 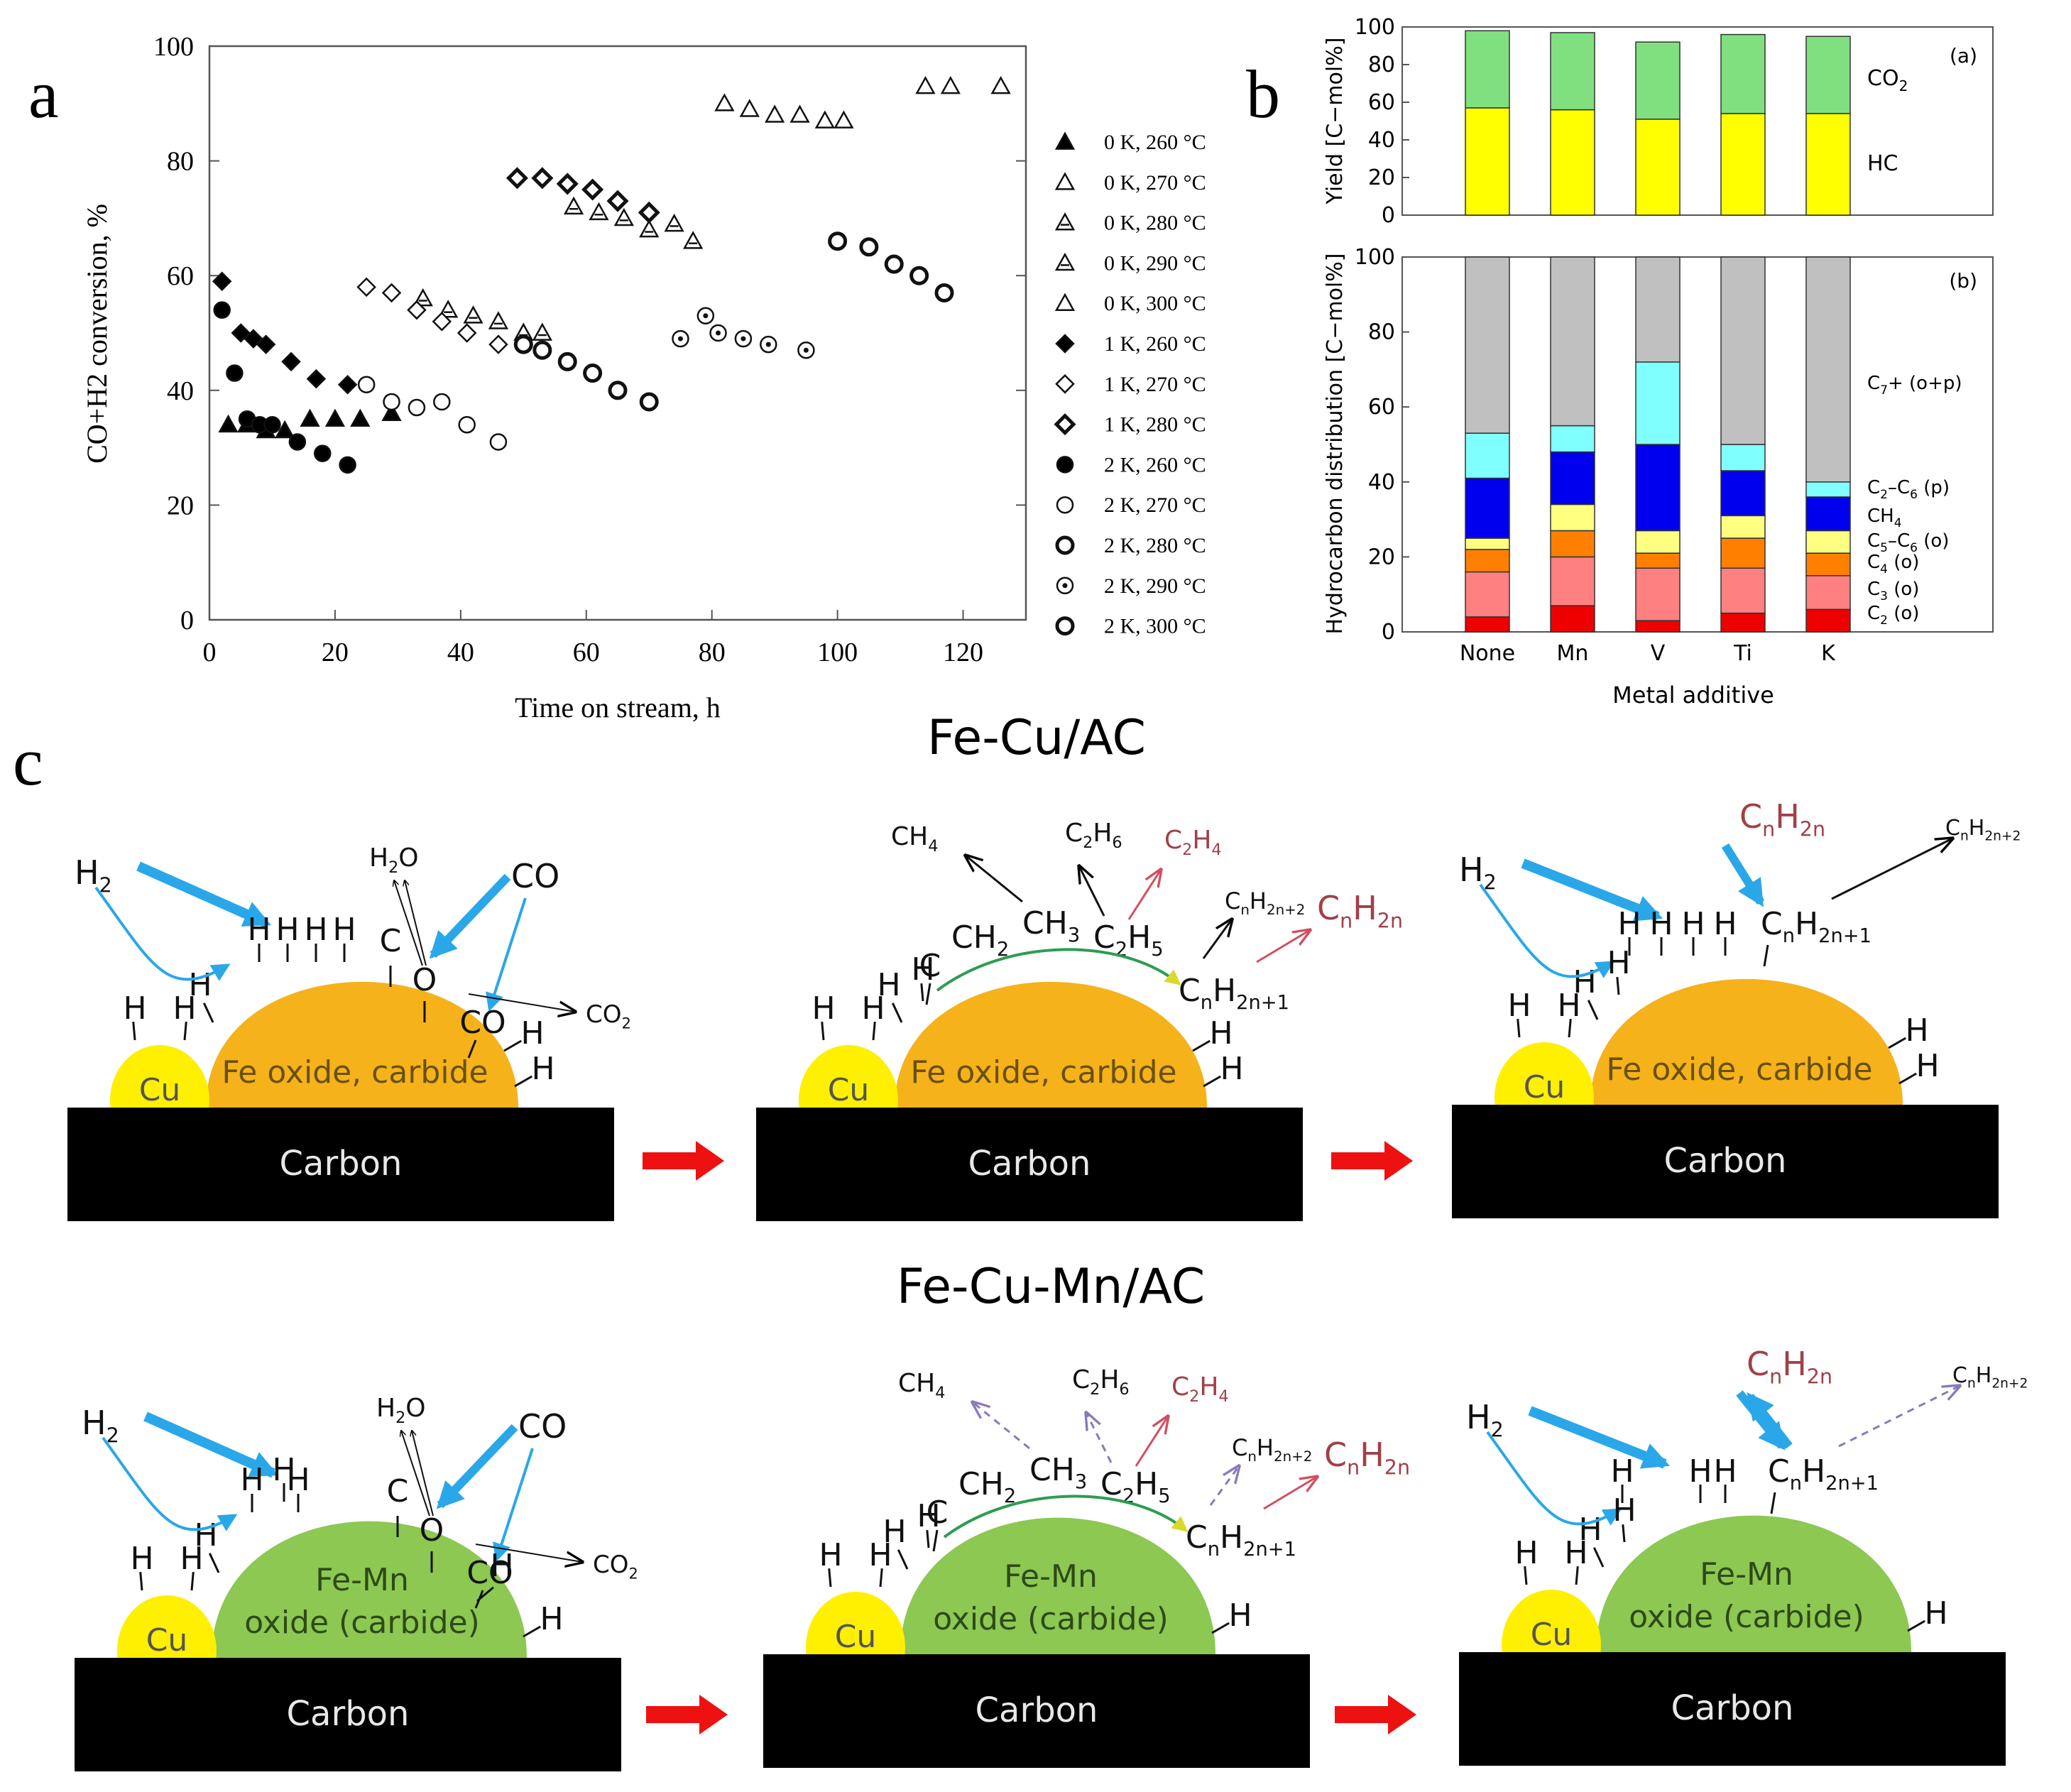 I want to click on co-surface: CO, so click(x=489, y=1573).